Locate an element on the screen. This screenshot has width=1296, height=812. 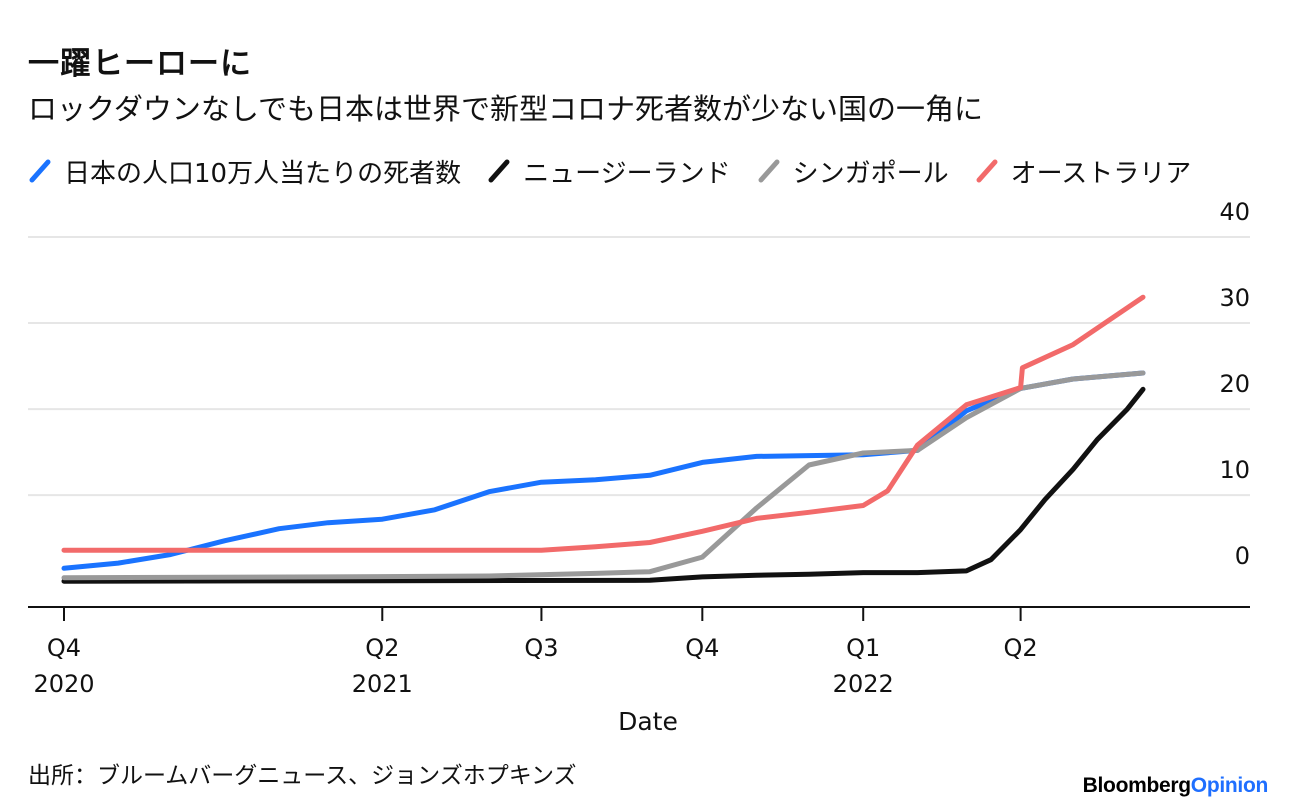
brand-logo: BloombergOpinion is located at coordinates (1175, 786).